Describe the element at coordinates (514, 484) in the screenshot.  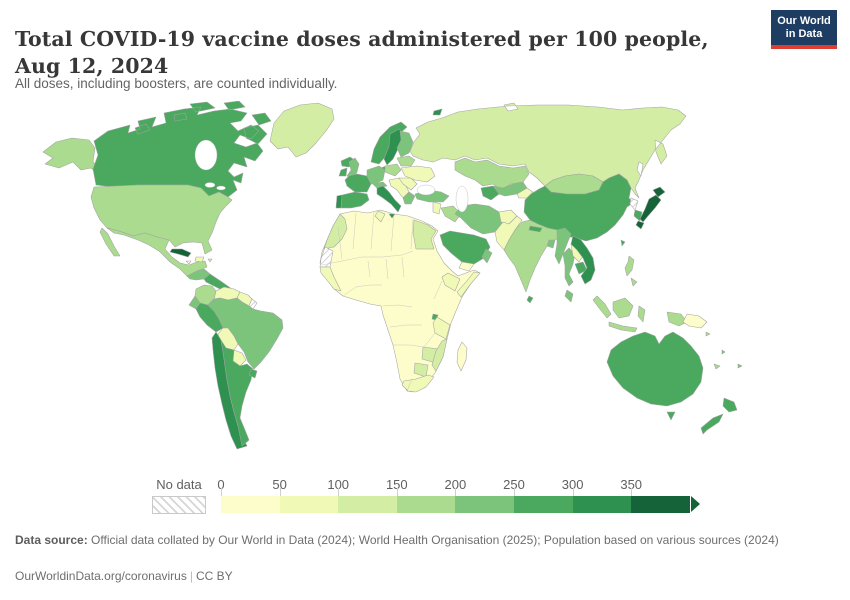
I see `legend-tick-label-250: 250` at that location.